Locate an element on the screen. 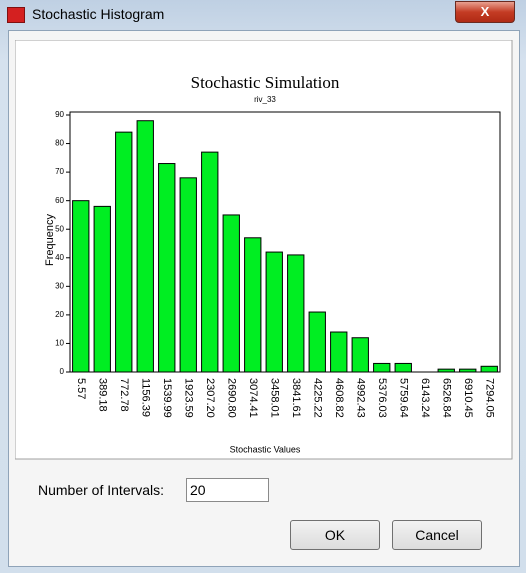 The image size is (526, 573). ok-button: OK is located at coordinates (335, 535).